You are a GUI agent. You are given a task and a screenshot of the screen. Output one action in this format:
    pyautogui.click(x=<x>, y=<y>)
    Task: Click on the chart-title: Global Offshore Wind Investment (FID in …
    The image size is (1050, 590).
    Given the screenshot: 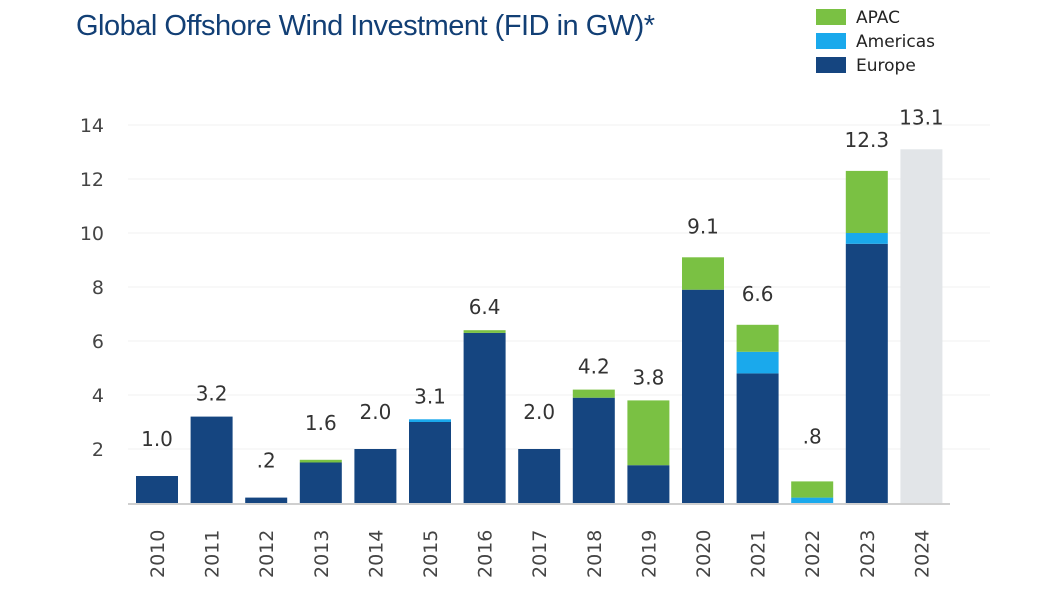 What is the action you would take?
    pyautogui.click(x=365, y=26)
    